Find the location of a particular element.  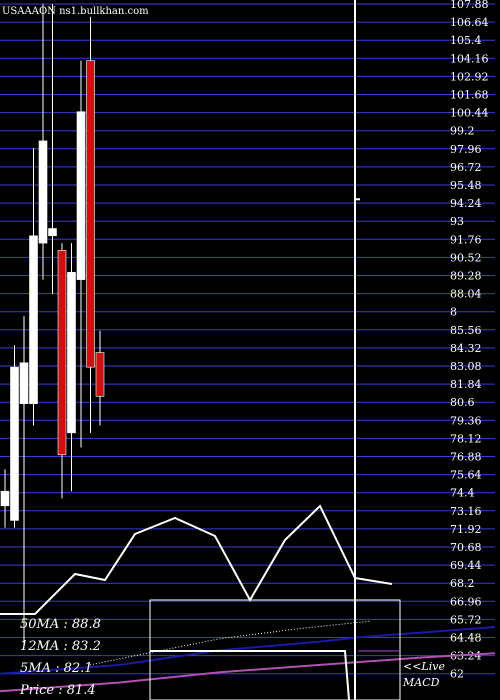

ma5-value: : 82.1 is located at coordinates (73, 668).